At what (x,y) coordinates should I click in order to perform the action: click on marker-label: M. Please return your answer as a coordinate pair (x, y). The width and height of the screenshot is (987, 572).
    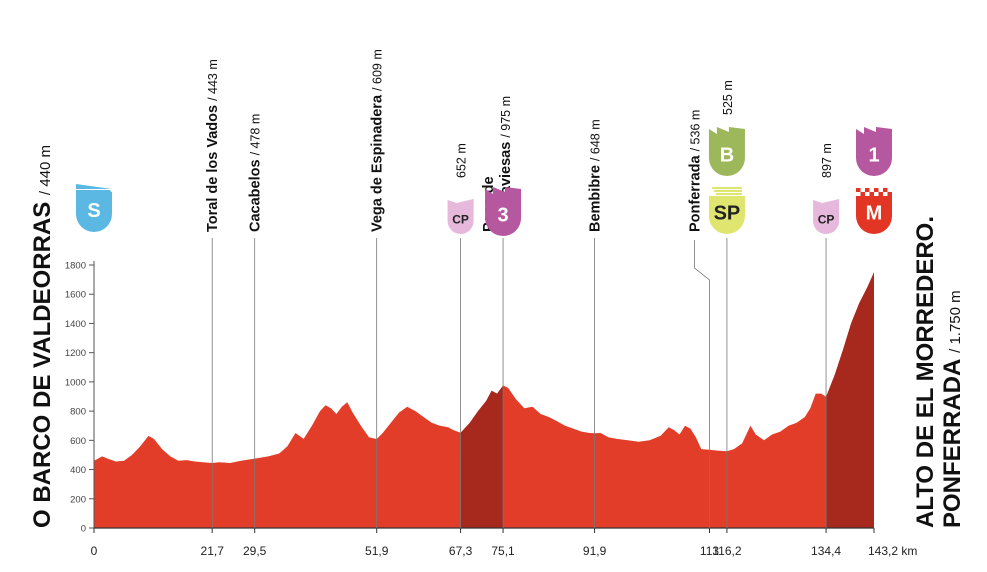
    Looking at the image, I should click on (874, 214).